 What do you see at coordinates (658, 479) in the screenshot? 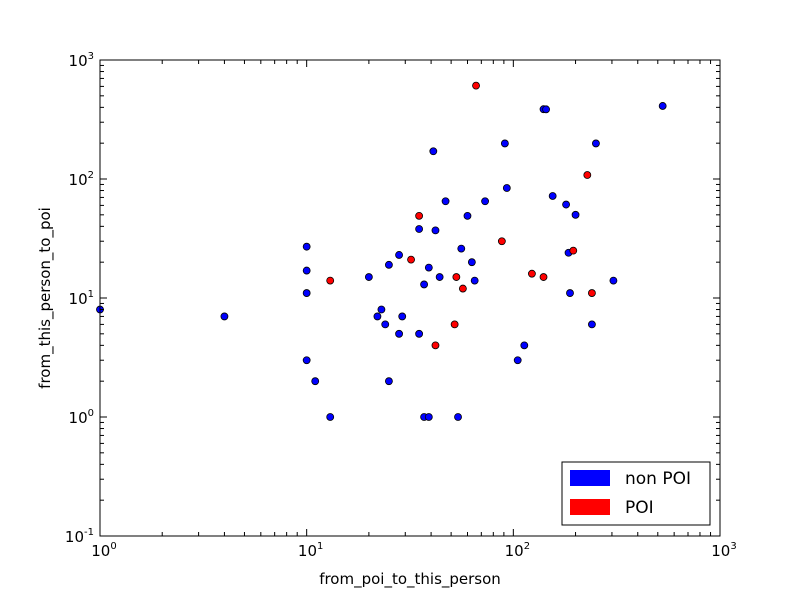
I see `legend-label-non-poi: non POI` at bounding box center [658, 479].